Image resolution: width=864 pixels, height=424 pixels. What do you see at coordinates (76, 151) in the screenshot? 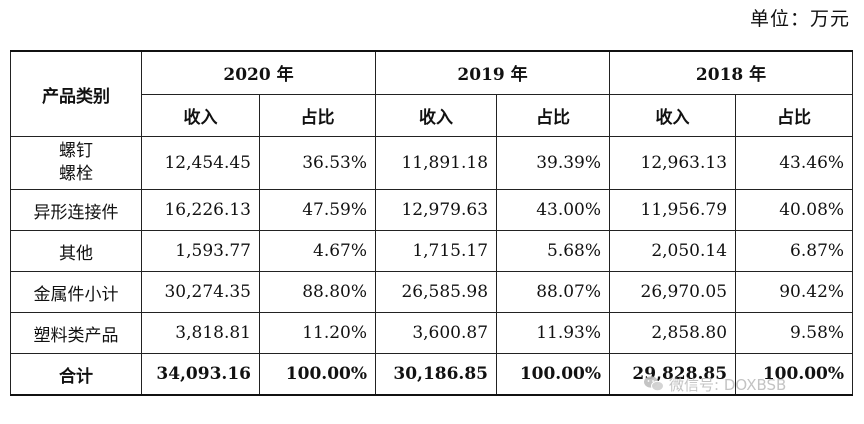
I see `category-line: 螺钉` at bounding box center [76, 151].